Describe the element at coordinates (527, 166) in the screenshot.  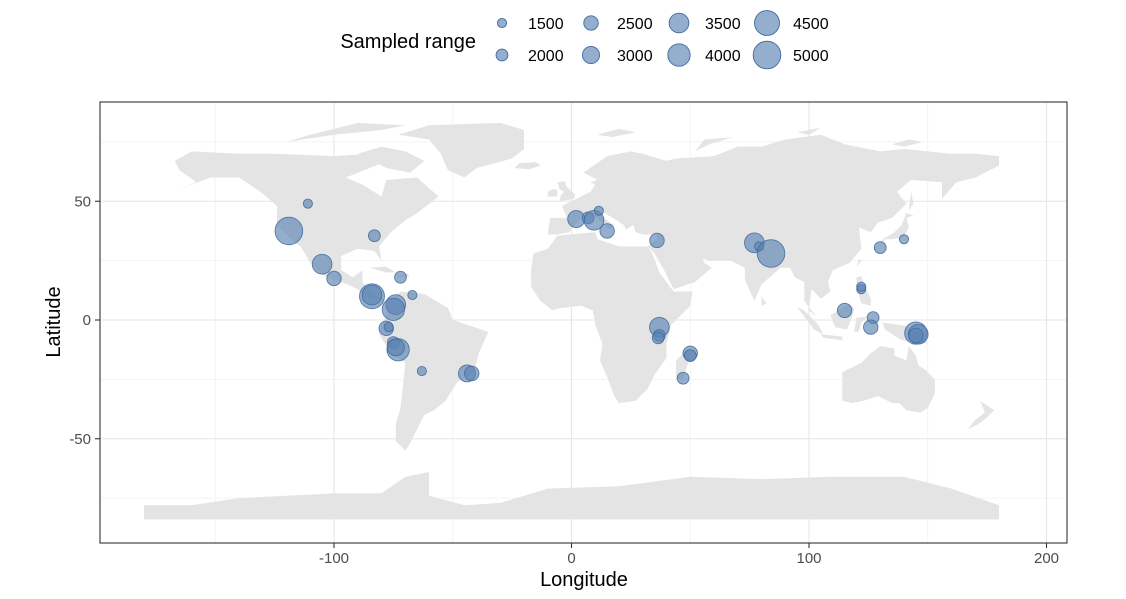
I see `land-iceland` at that location.